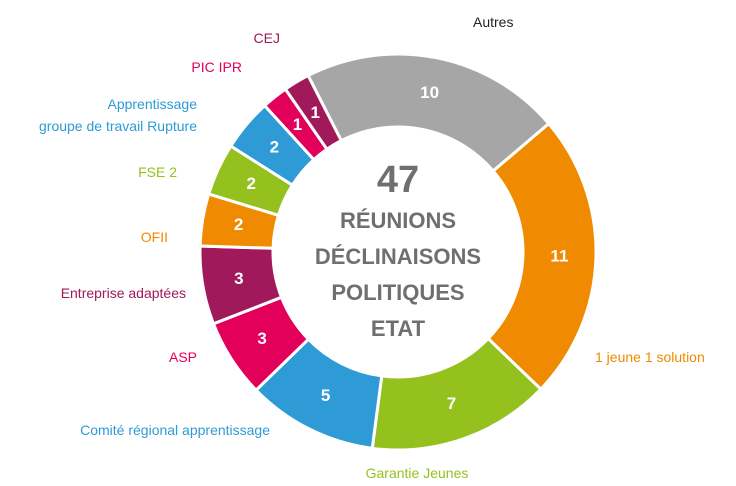 The width and height of the screenshot is (736, 486). What do you see at coordinates (157, 172) in the screenshot?
I see `category-label: FSE 2` at bounding box center [157, 172].